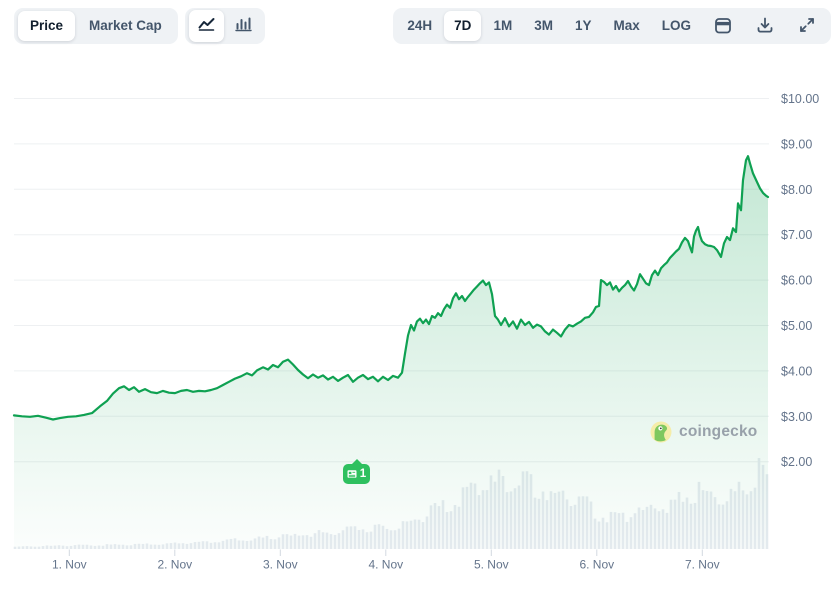 The image size is (835, 591). I want to click on news-annotation-badge: 1, so click(356, 474).